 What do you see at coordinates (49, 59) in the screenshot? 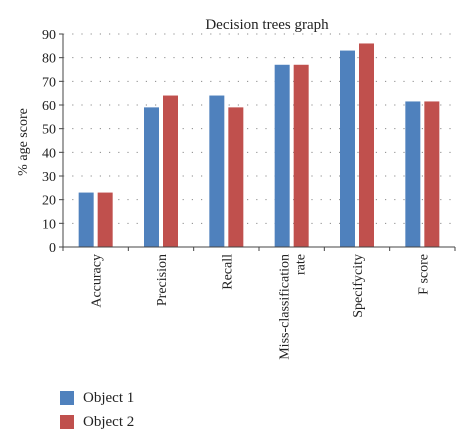
I see `y-tick-label: 80` at bounding box center [49, 59].